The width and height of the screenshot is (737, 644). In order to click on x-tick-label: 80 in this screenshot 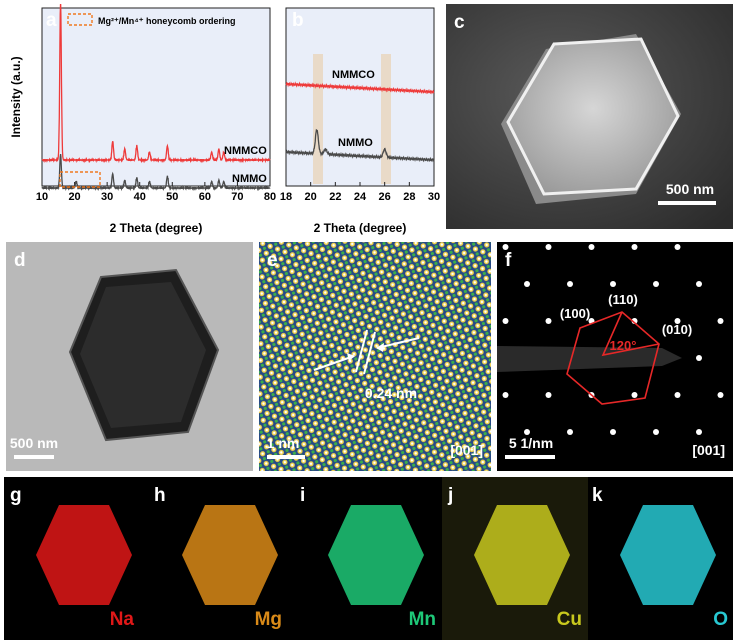, I will do `click(270, 197)`.